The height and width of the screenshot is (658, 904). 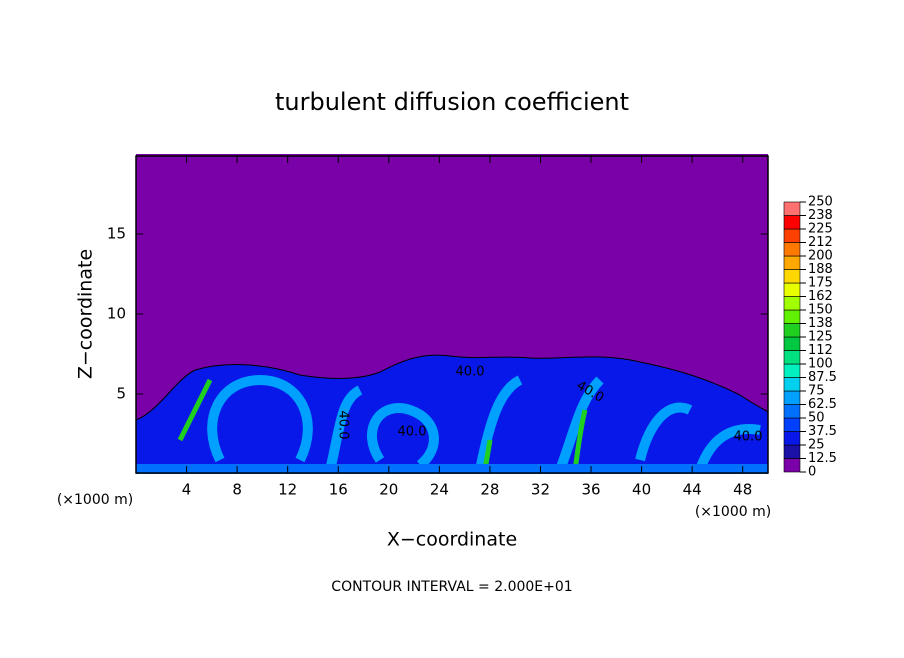 I want to click on x-unit-left: (×1000 m), so click(x=95, y=500).